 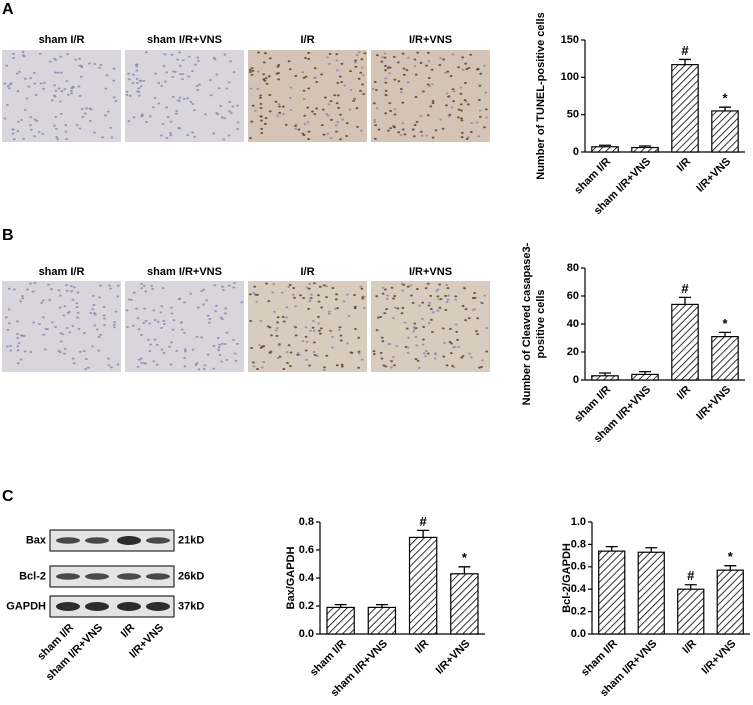 What do you see at coordinates (570, 77) in the screenshot?
I see `y-tick-label: 100` at bounding box center [570, 77].